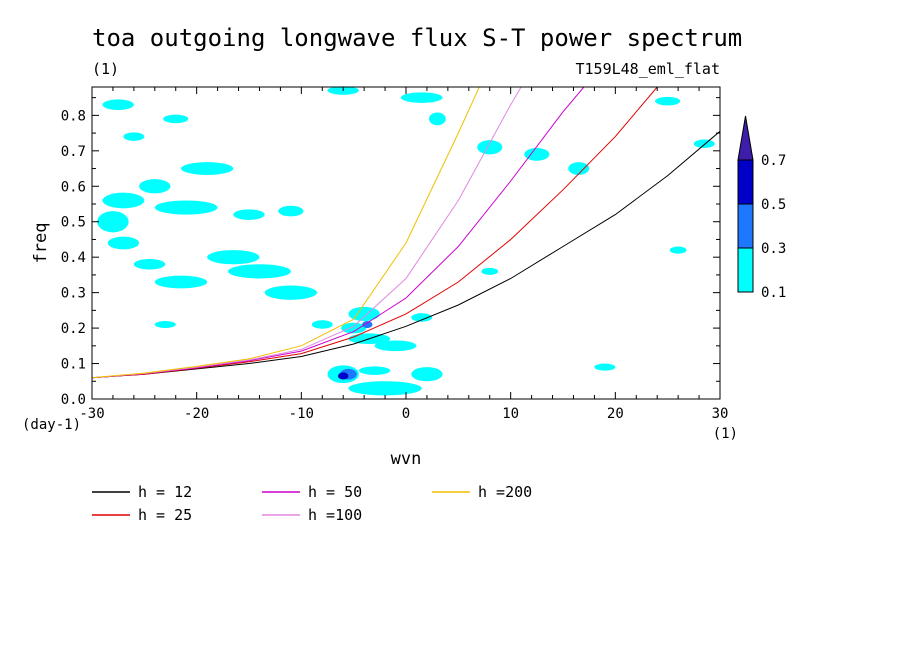  I want to click on contour-fill-0.3, so click(367, 325).